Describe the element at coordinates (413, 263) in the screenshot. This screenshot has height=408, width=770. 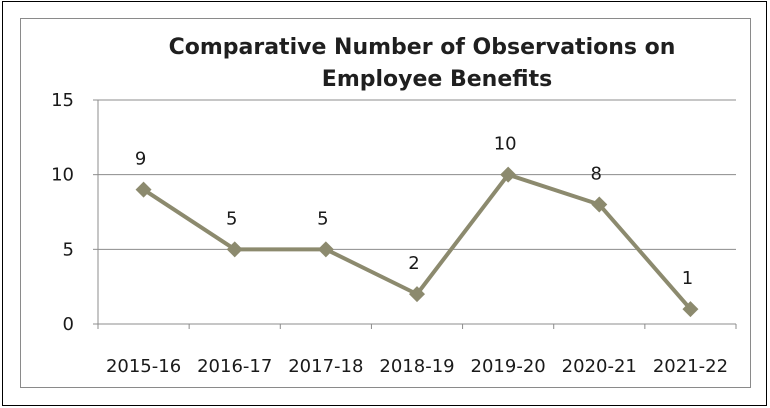
I see `data-label: 2` at that location.